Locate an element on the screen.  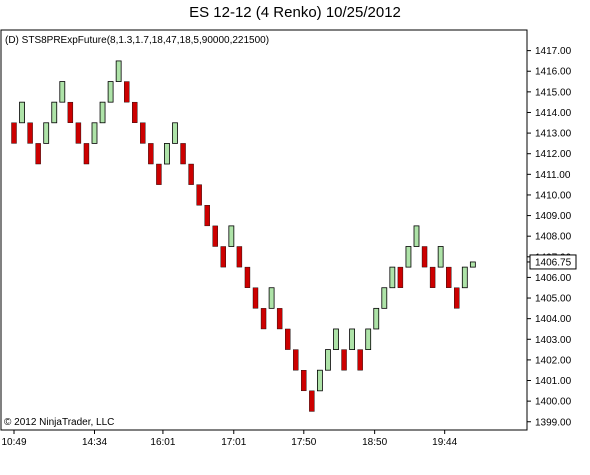
x-tick-label: 17:01 is located at coordinates (233, 442).